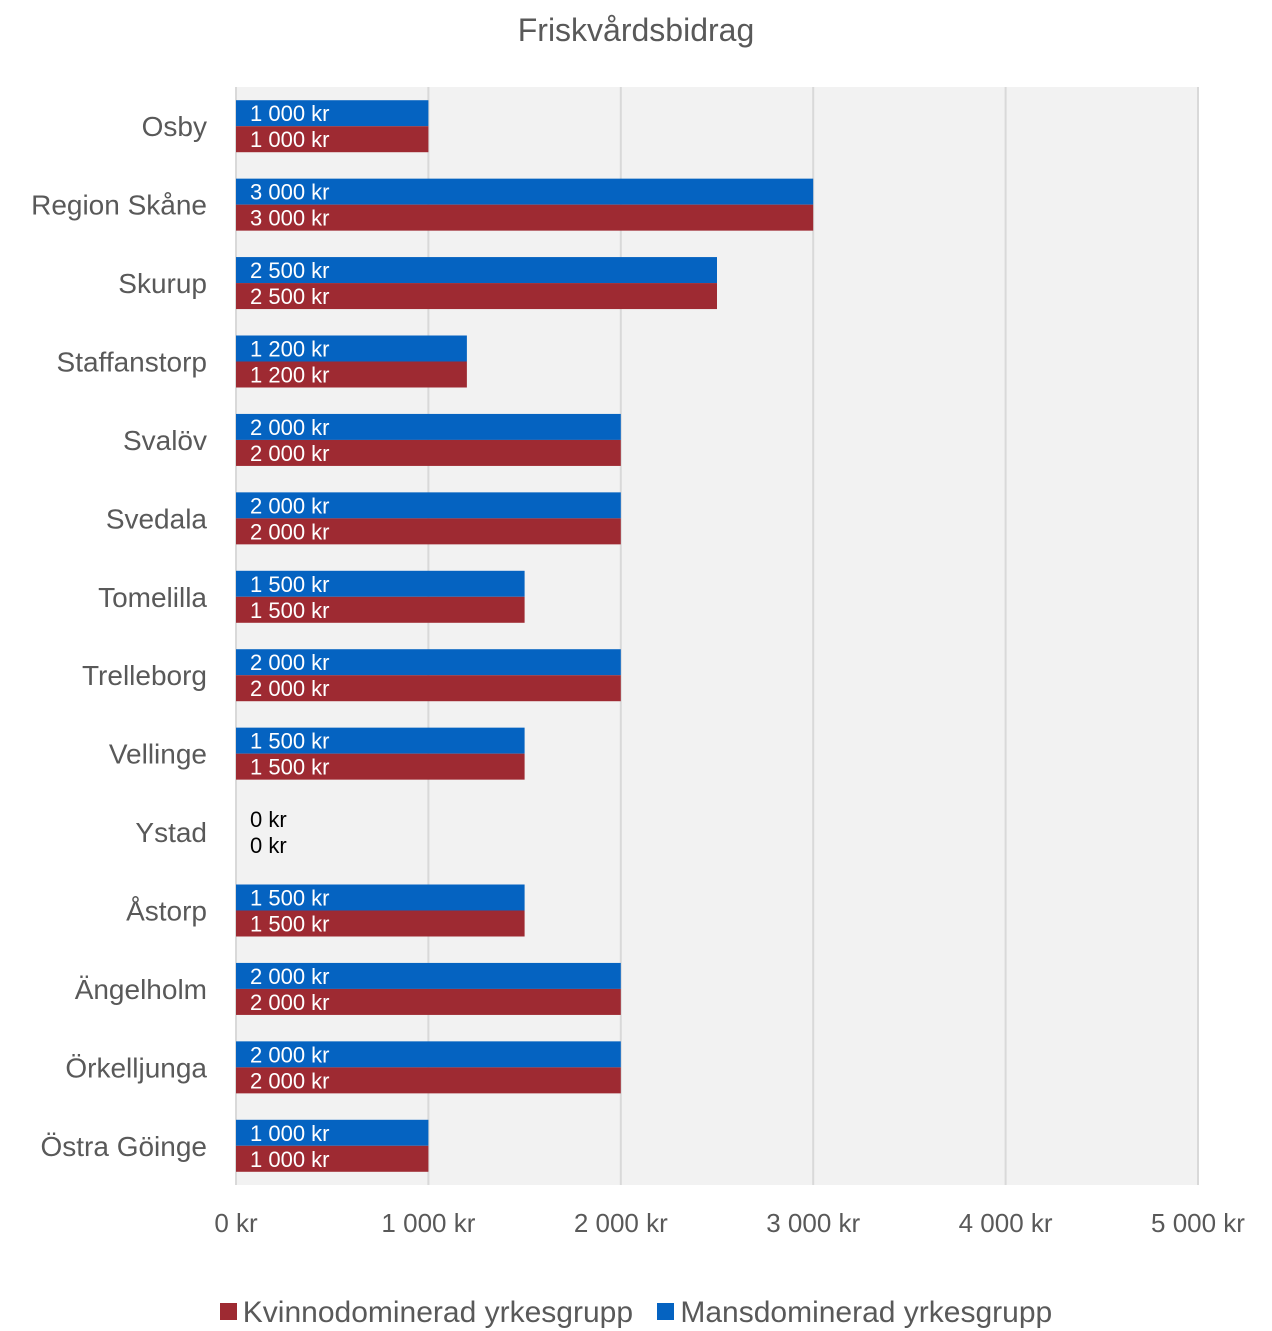 Image resolution: width=1272 pixels, height=1331 pixels. I want to click on category-label: Ystad, so click(171, 832).